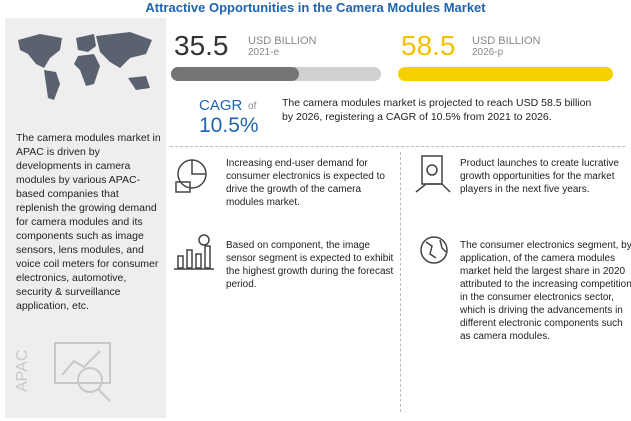 The image size is (631, 421). I want to click on stat-year: 2021-e, so click(264, 52).